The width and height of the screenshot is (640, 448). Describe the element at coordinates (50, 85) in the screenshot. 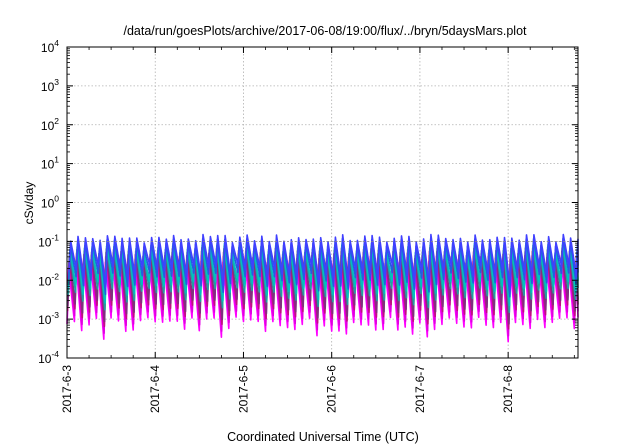

I see `y-tick-label: 10³` at that location.